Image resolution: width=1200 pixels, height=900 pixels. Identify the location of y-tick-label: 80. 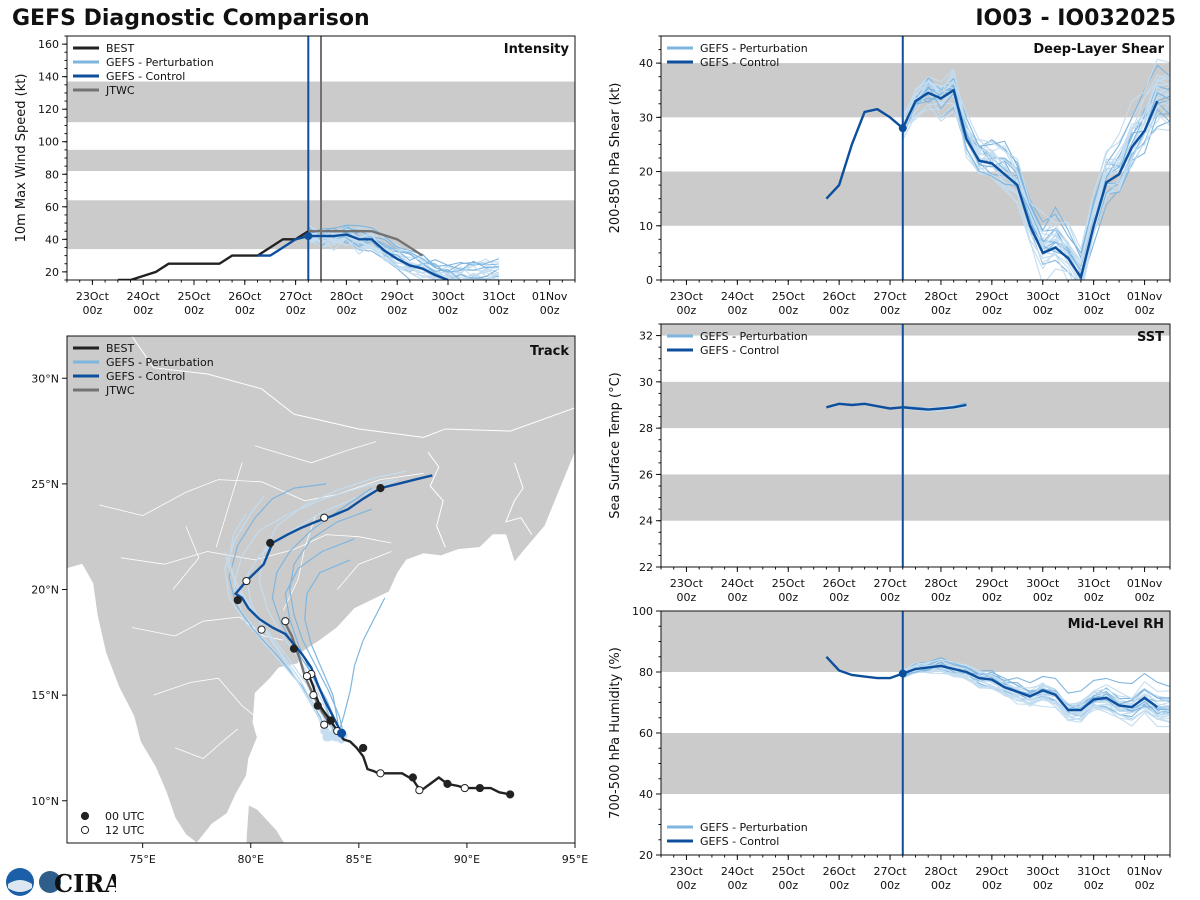
(52, 174).